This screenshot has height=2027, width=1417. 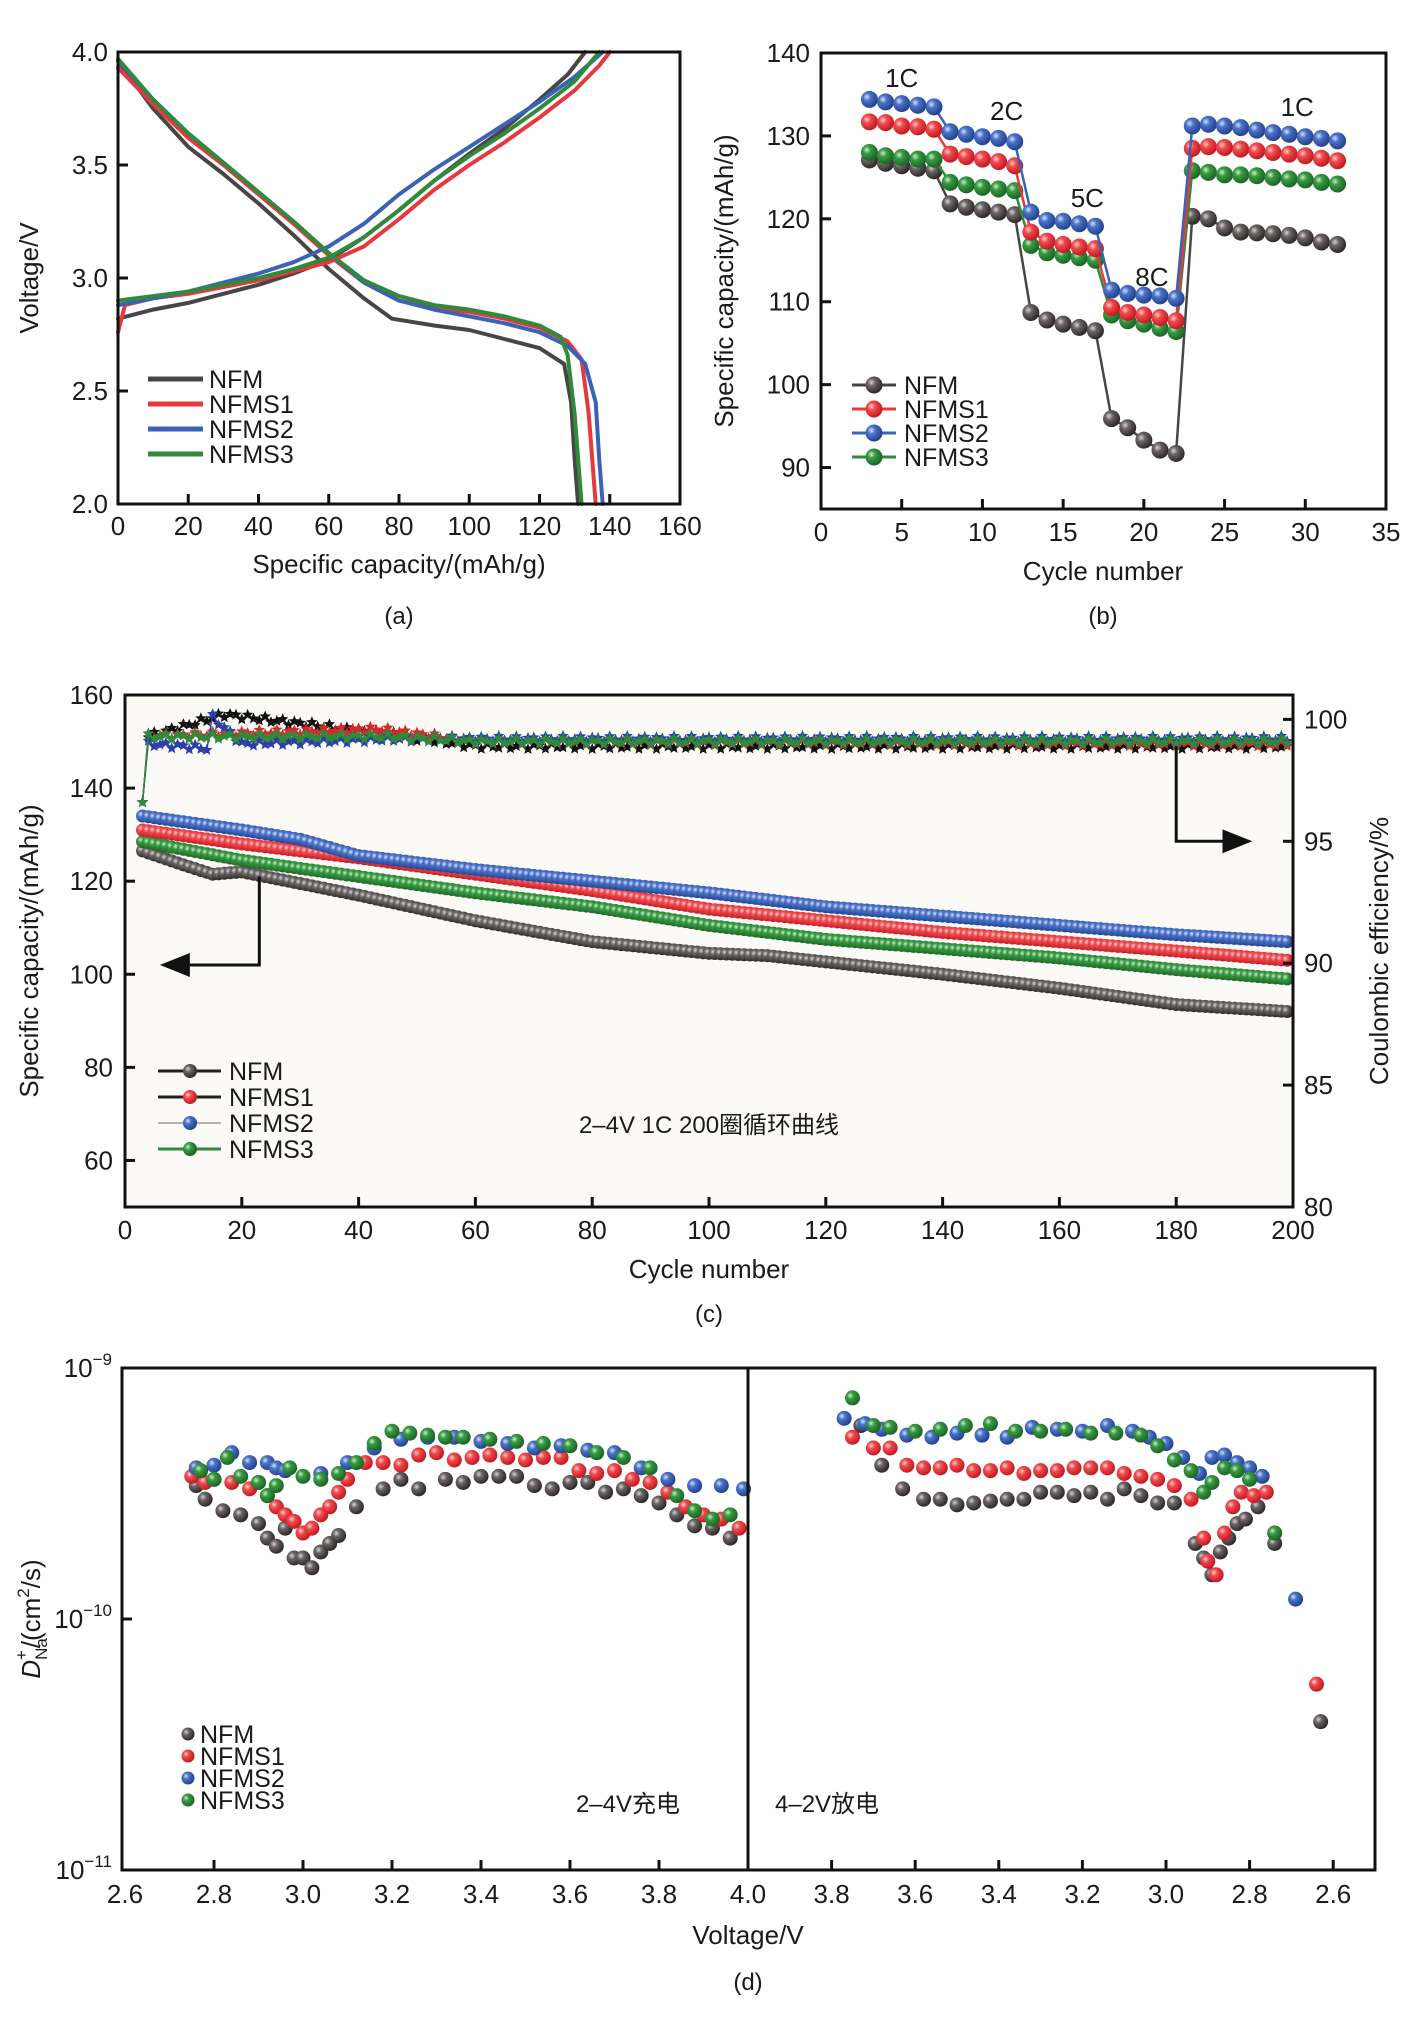 What do you see at coordinates (398, 616) in the screenshot?
I see `panel-a-caption: (a)` at bounding box center [398, 616].